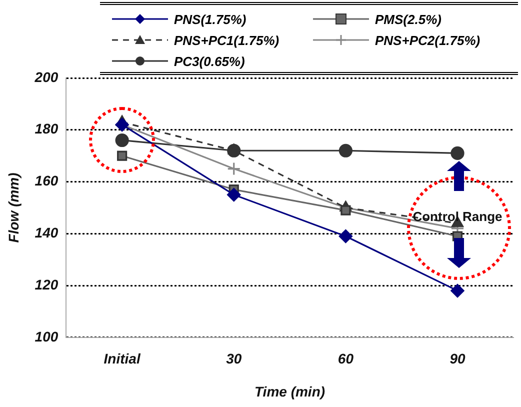 Image resolution: width=521 pixels, height=407 pixels. I want to click on annotation: Control Range, so click(457, 216).